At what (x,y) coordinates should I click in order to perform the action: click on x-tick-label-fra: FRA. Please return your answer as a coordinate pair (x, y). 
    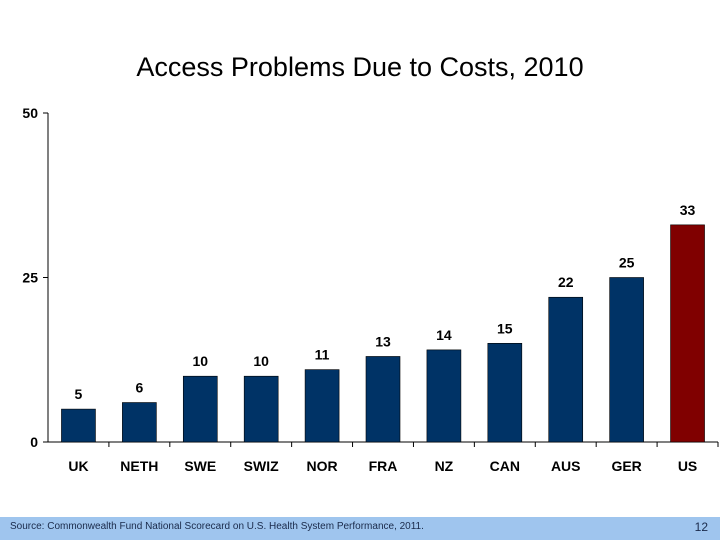
    Looking at the image, I should click on (383, 466).